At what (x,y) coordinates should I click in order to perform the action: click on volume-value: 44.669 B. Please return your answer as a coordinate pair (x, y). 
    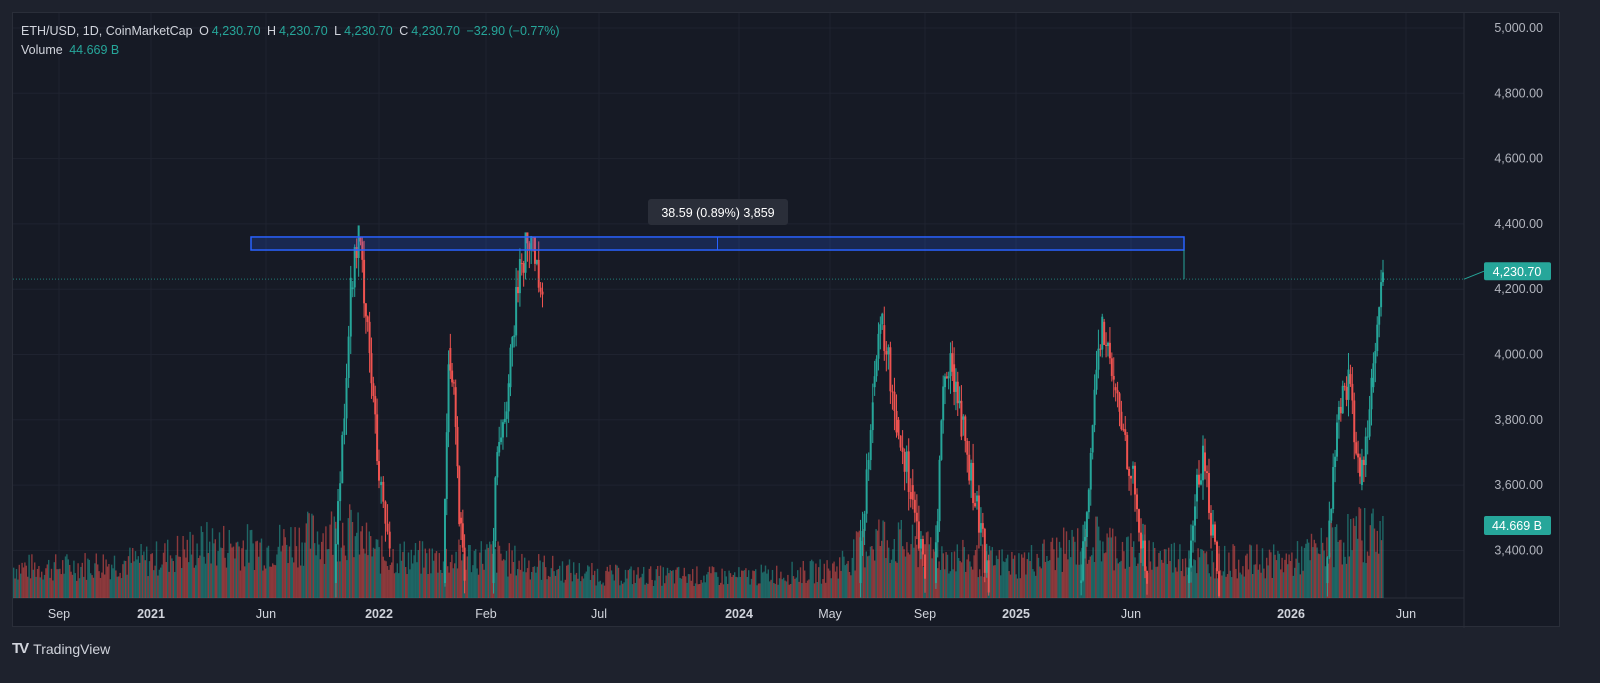
    Looking at the image, I should click on (94, 50).